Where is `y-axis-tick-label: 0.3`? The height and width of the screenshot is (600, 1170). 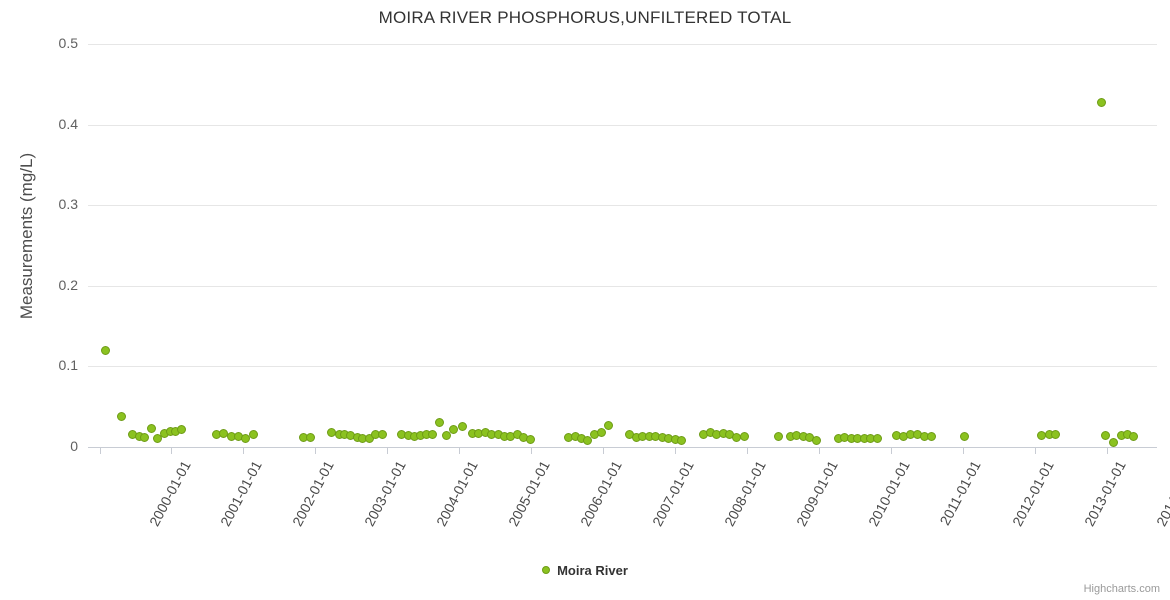
y-axis-tick-label: 0.3 is located at coordinates (68, 204).